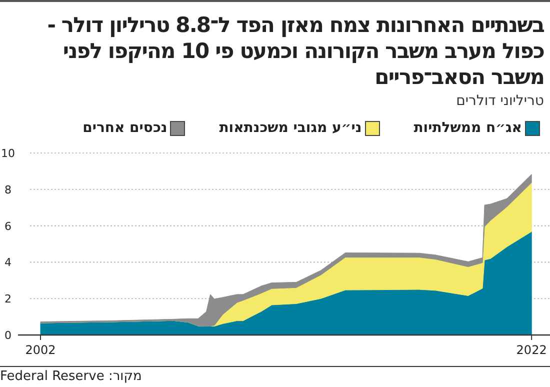  What do you see at coordinates (8, 153) in the screenshot?
I see `y-tick-label: 10` at bounding box center [8, 153].